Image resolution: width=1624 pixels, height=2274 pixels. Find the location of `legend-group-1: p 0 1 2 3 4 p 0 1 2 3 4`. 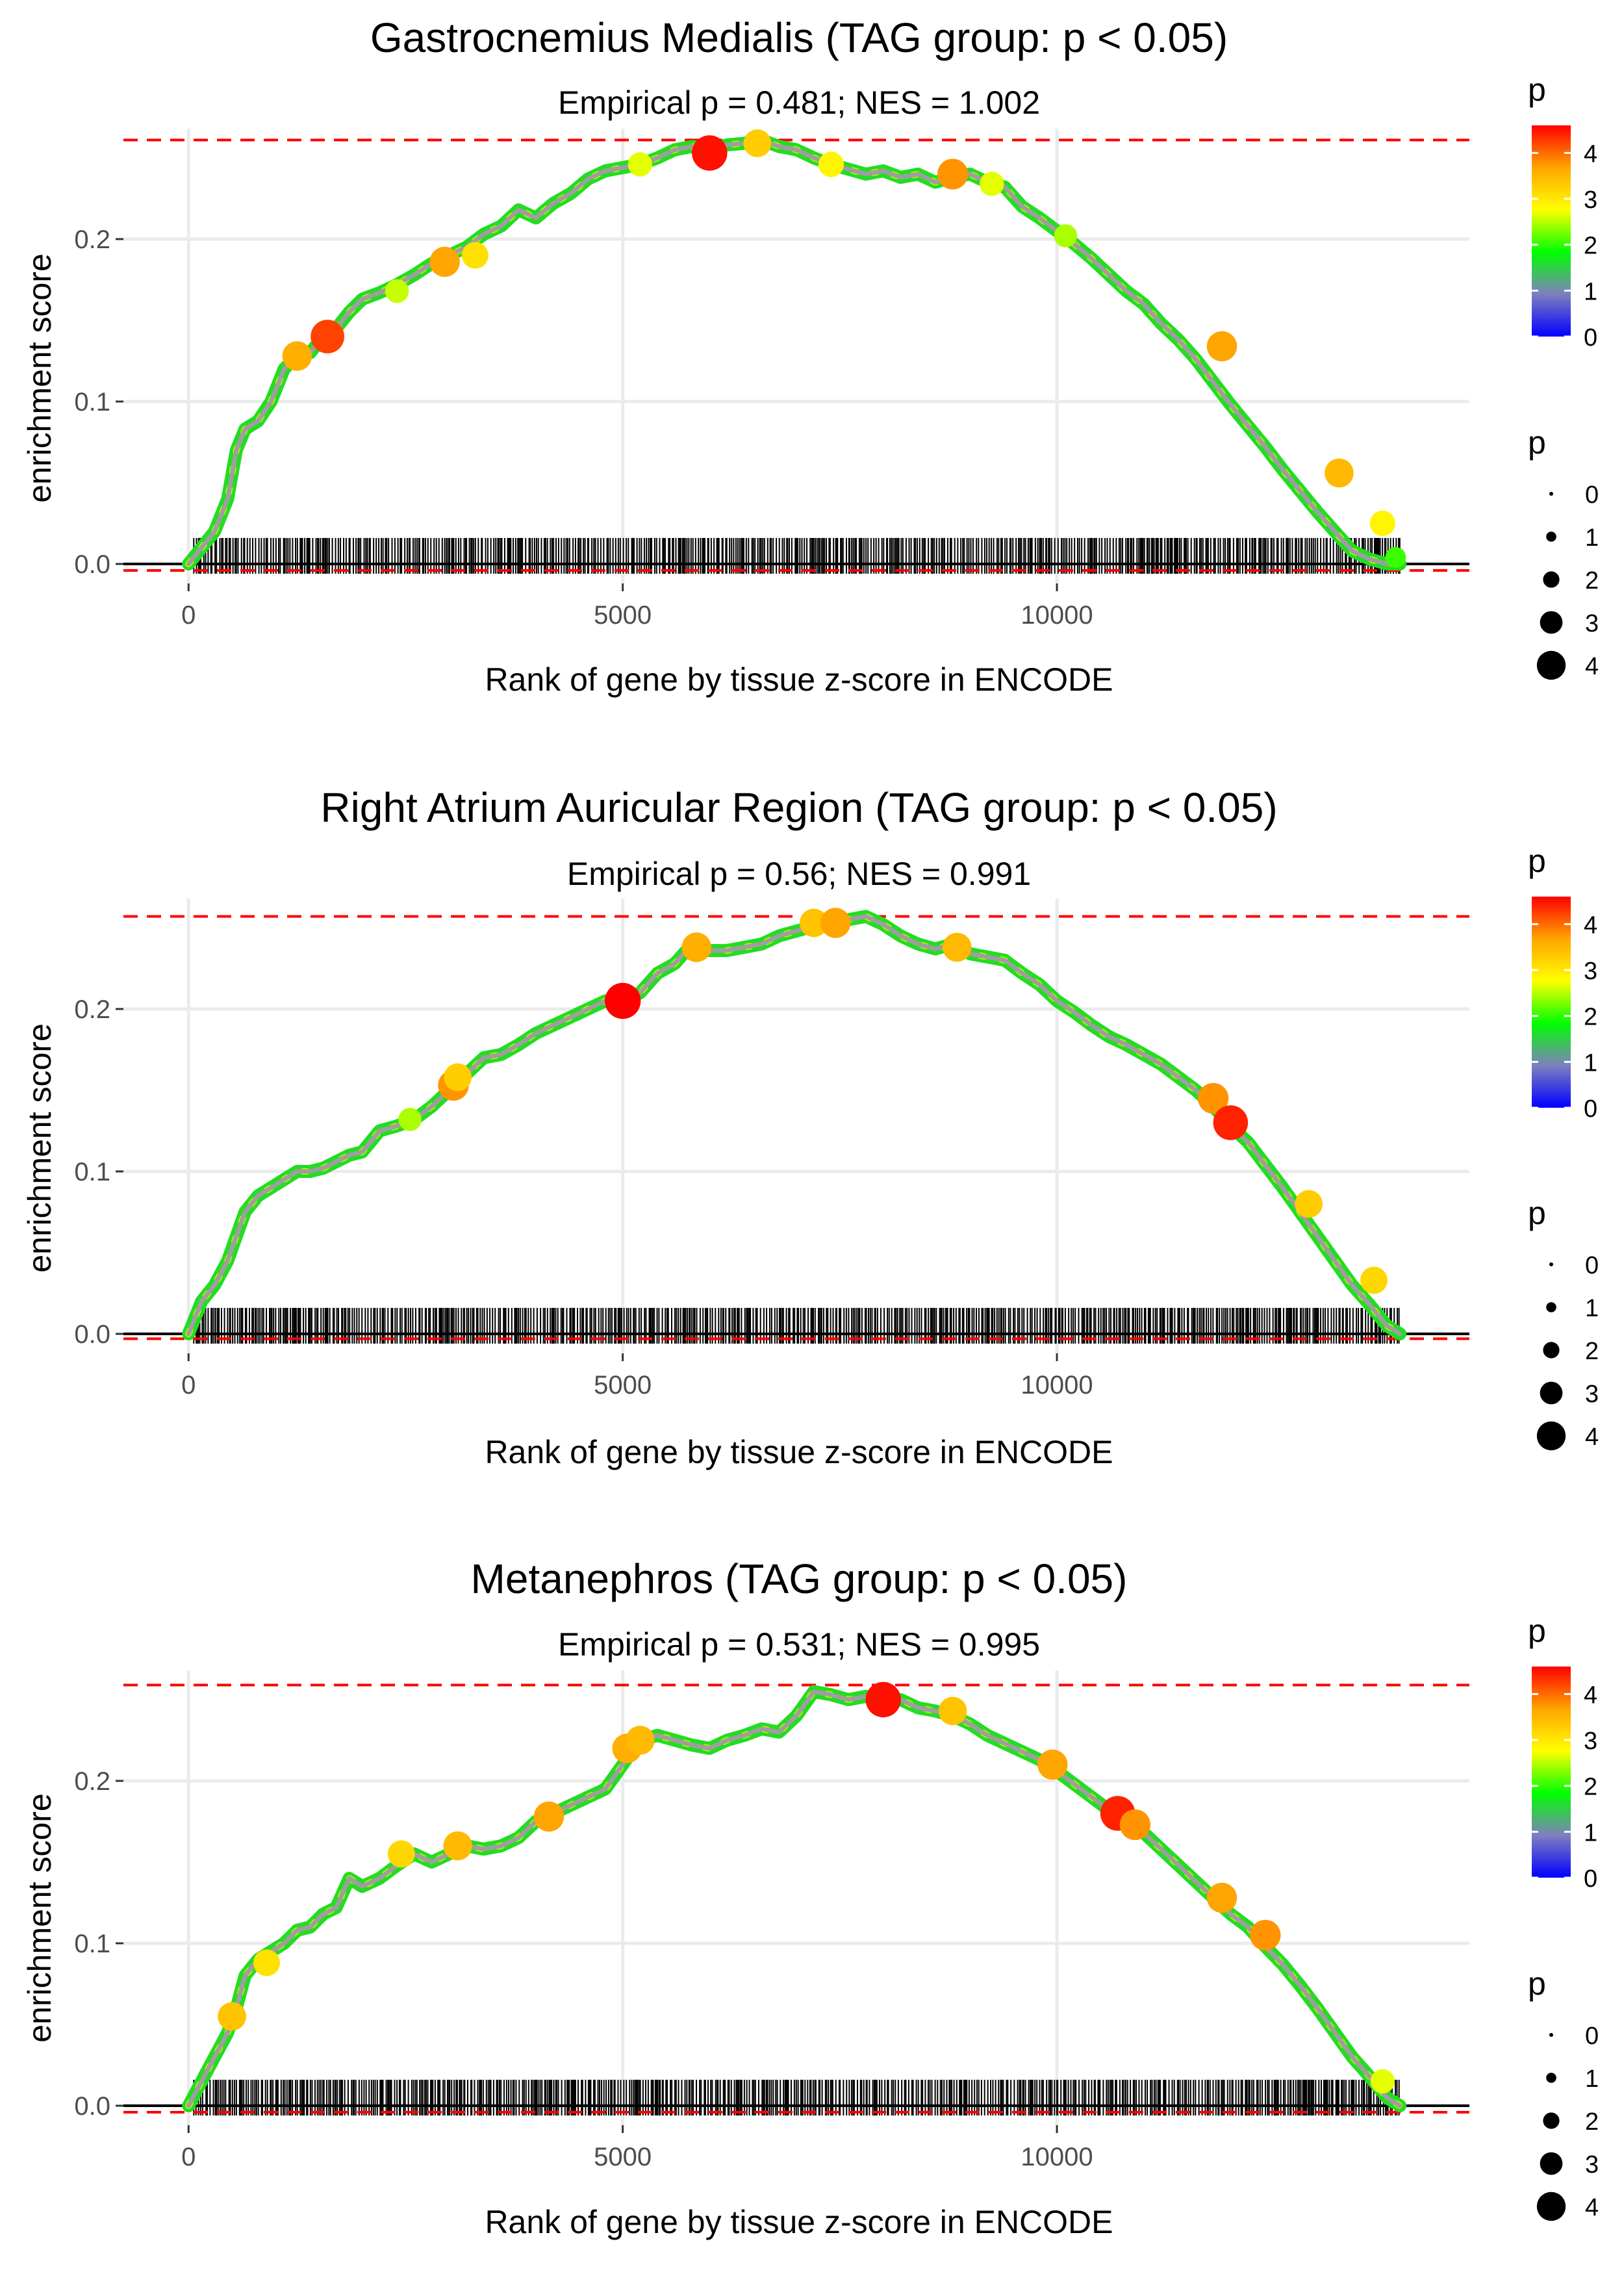

legend-group-1: p 0 1 2 3 4 p 0 1 2 3 4 is located at coordinates (1563, 375).